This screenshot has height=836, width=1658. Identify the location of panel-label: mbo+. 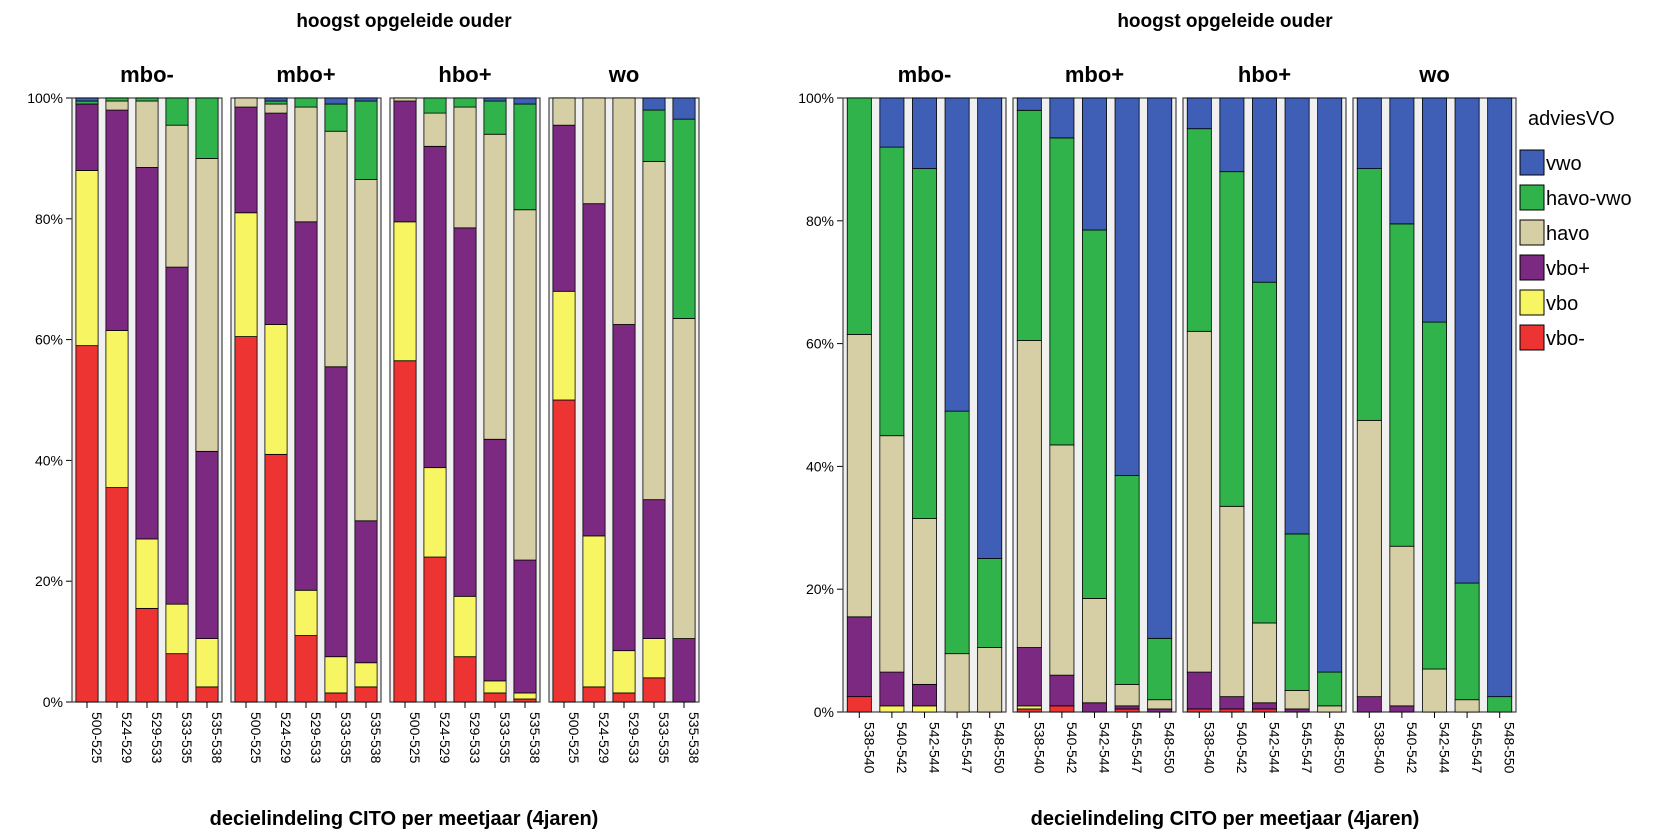
(305, 74).